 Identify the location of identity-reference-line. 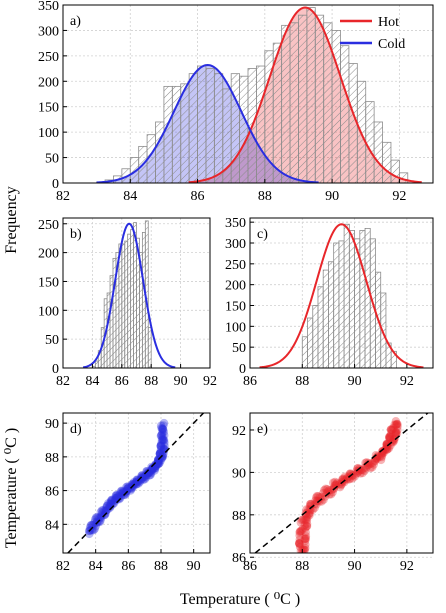
(136, 483).